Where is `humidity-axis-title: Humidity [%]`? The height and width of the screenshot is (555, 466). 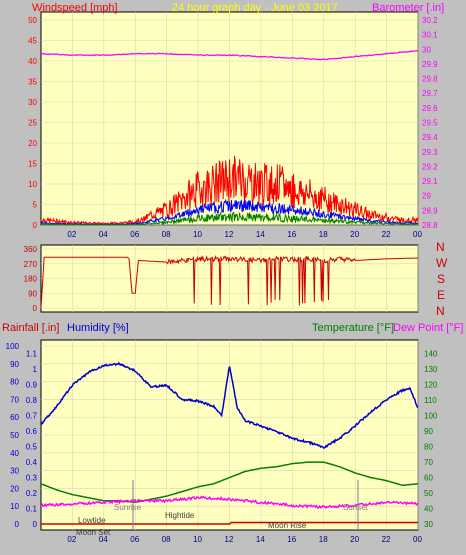
humidity-axis-title: Humidity [%] is located at coordinates (98, 328).